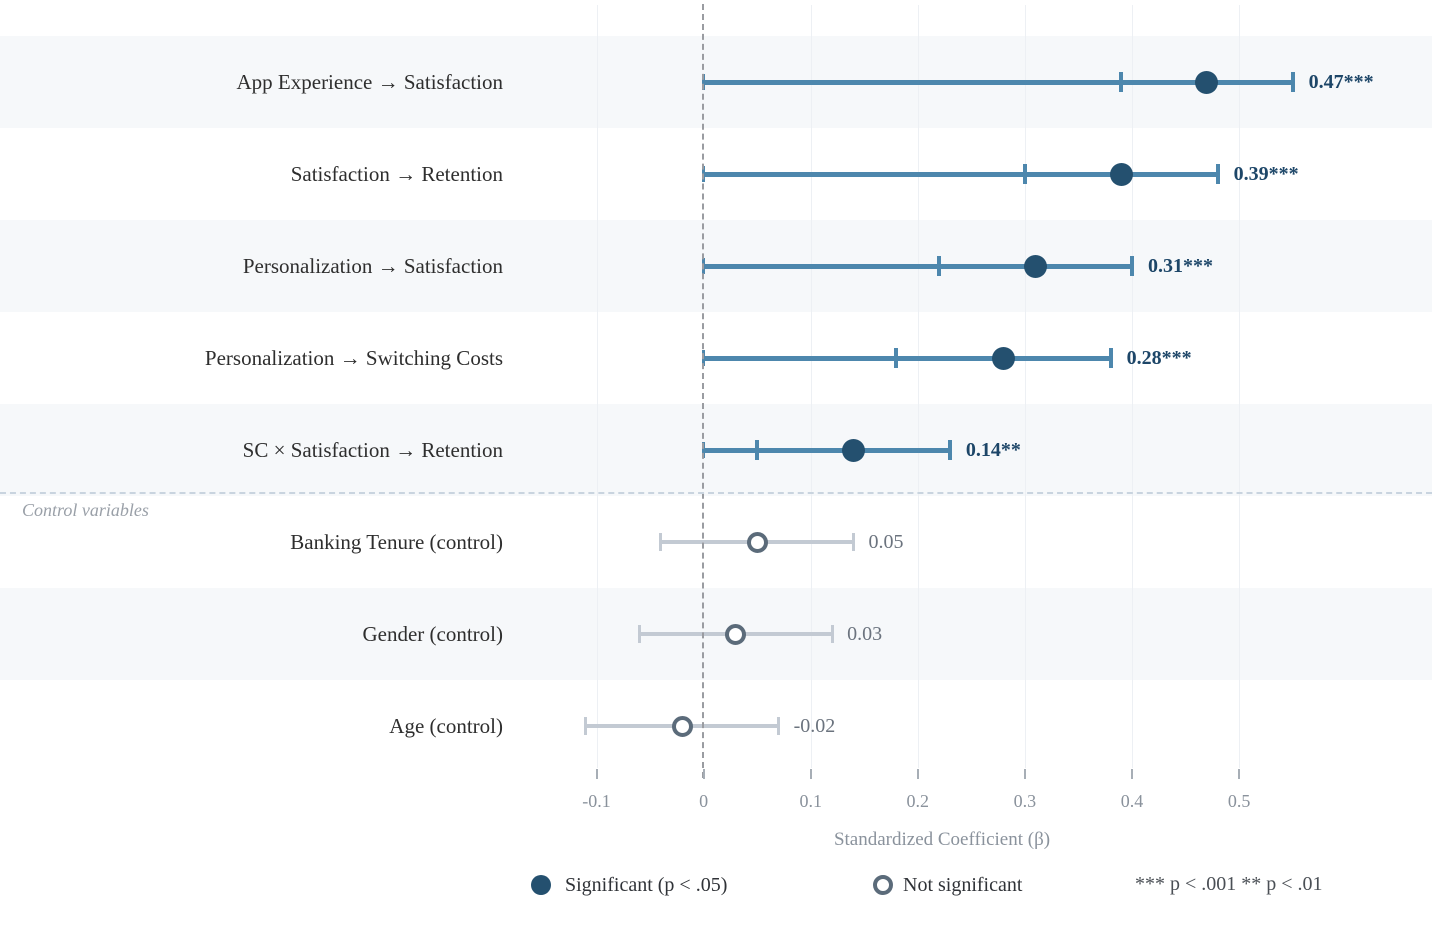  I want to click on row-label: Personalization → Switching Costs, so click(353, 358).